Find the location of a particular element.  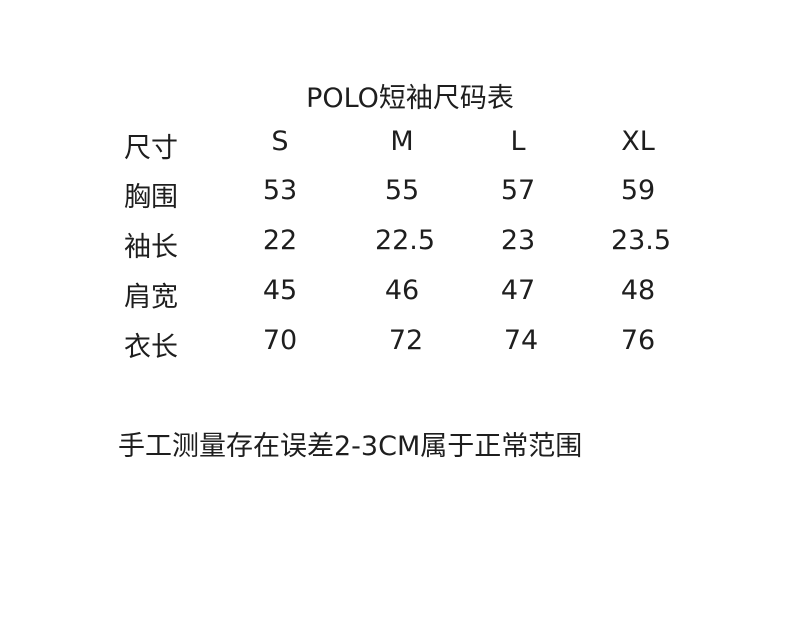

size-m: M is located at coordinates (402, 141).